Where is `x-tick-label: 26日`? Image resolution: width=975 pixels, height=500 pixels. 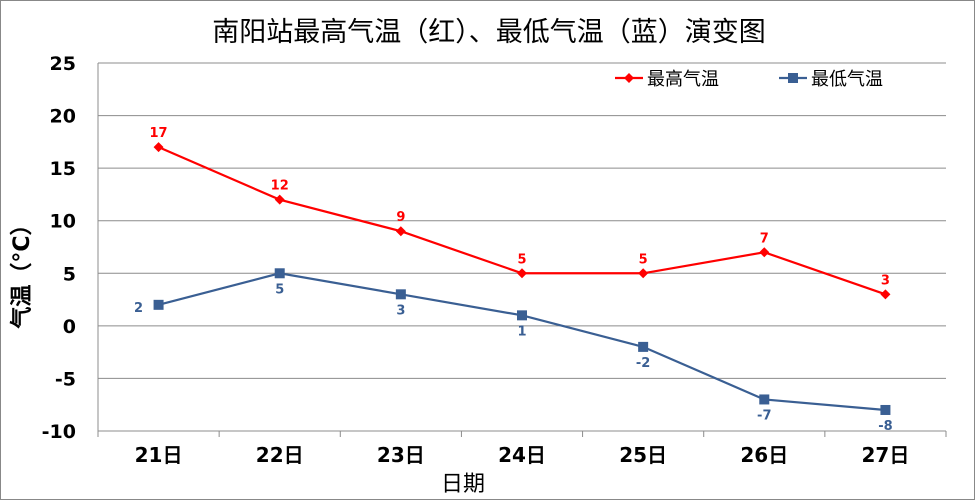
x-tick-label: 26日 is located at coordinates (764, 455).